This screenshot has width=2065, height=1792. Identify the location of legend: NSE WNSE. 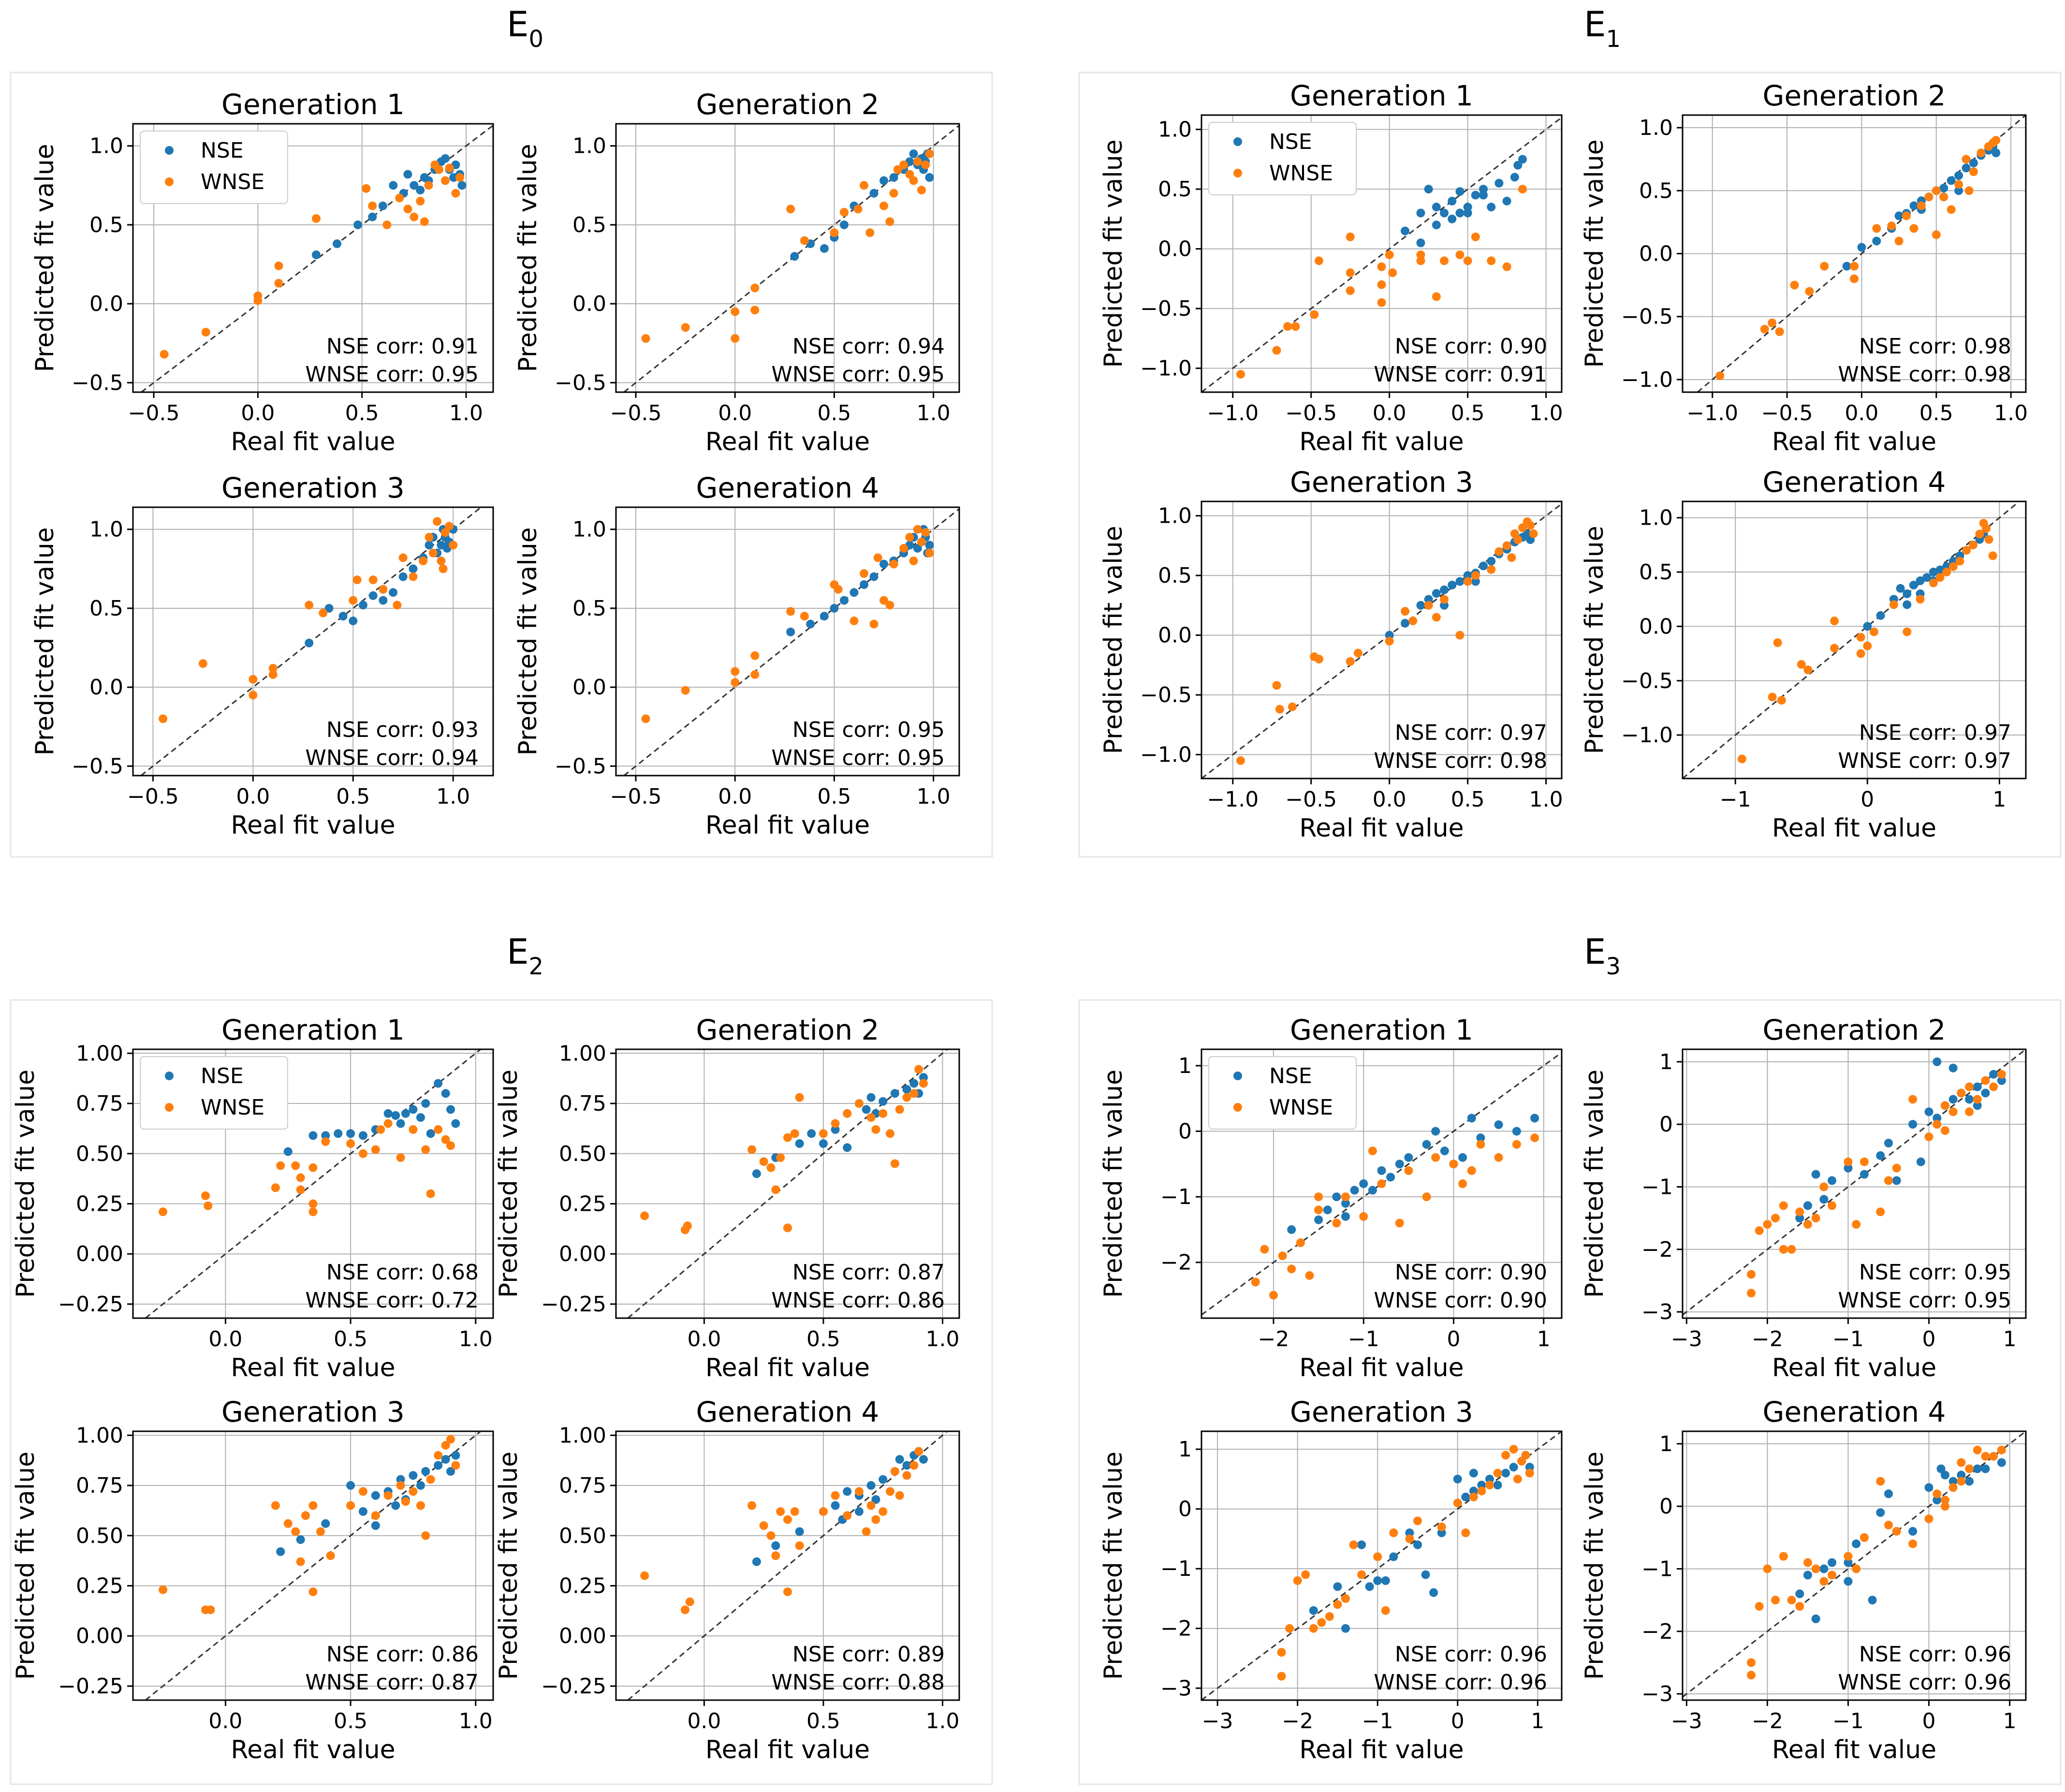
(214, 1093).